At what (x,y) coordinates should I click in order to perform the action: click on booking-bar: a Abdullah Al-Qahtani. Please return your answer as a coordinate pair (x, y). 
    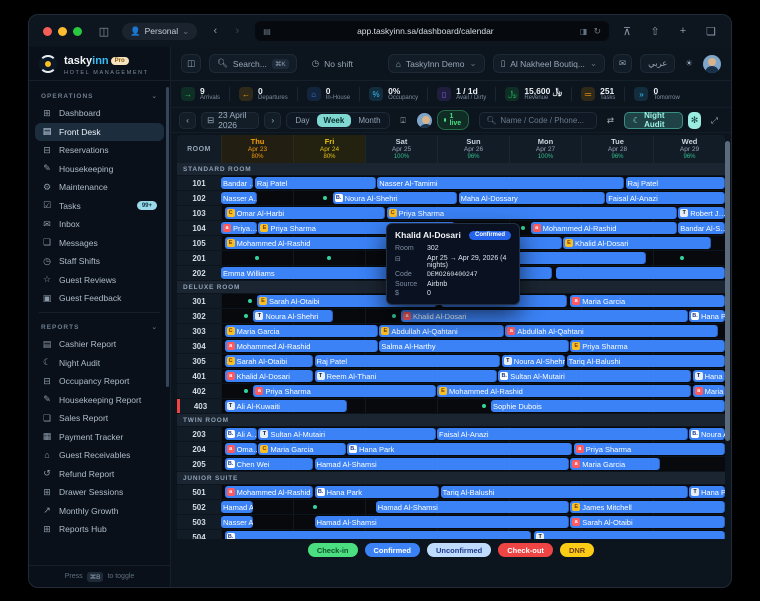
    Looking at the image, I should click on (611, 331).